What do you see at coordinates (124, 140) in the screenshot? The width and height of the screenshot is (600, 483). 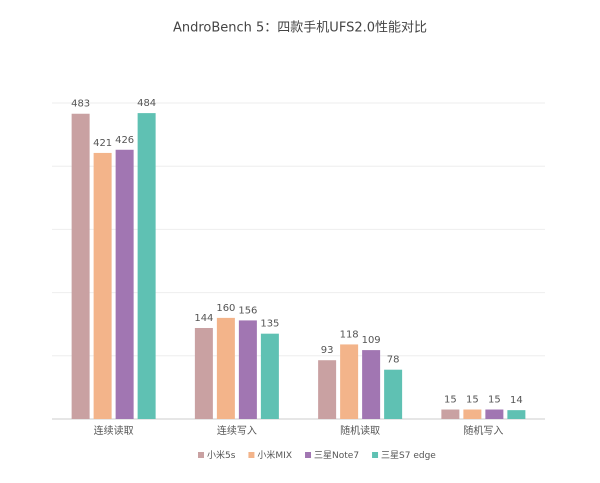 I see `value-label: 426` at bounding box center [124, 140].